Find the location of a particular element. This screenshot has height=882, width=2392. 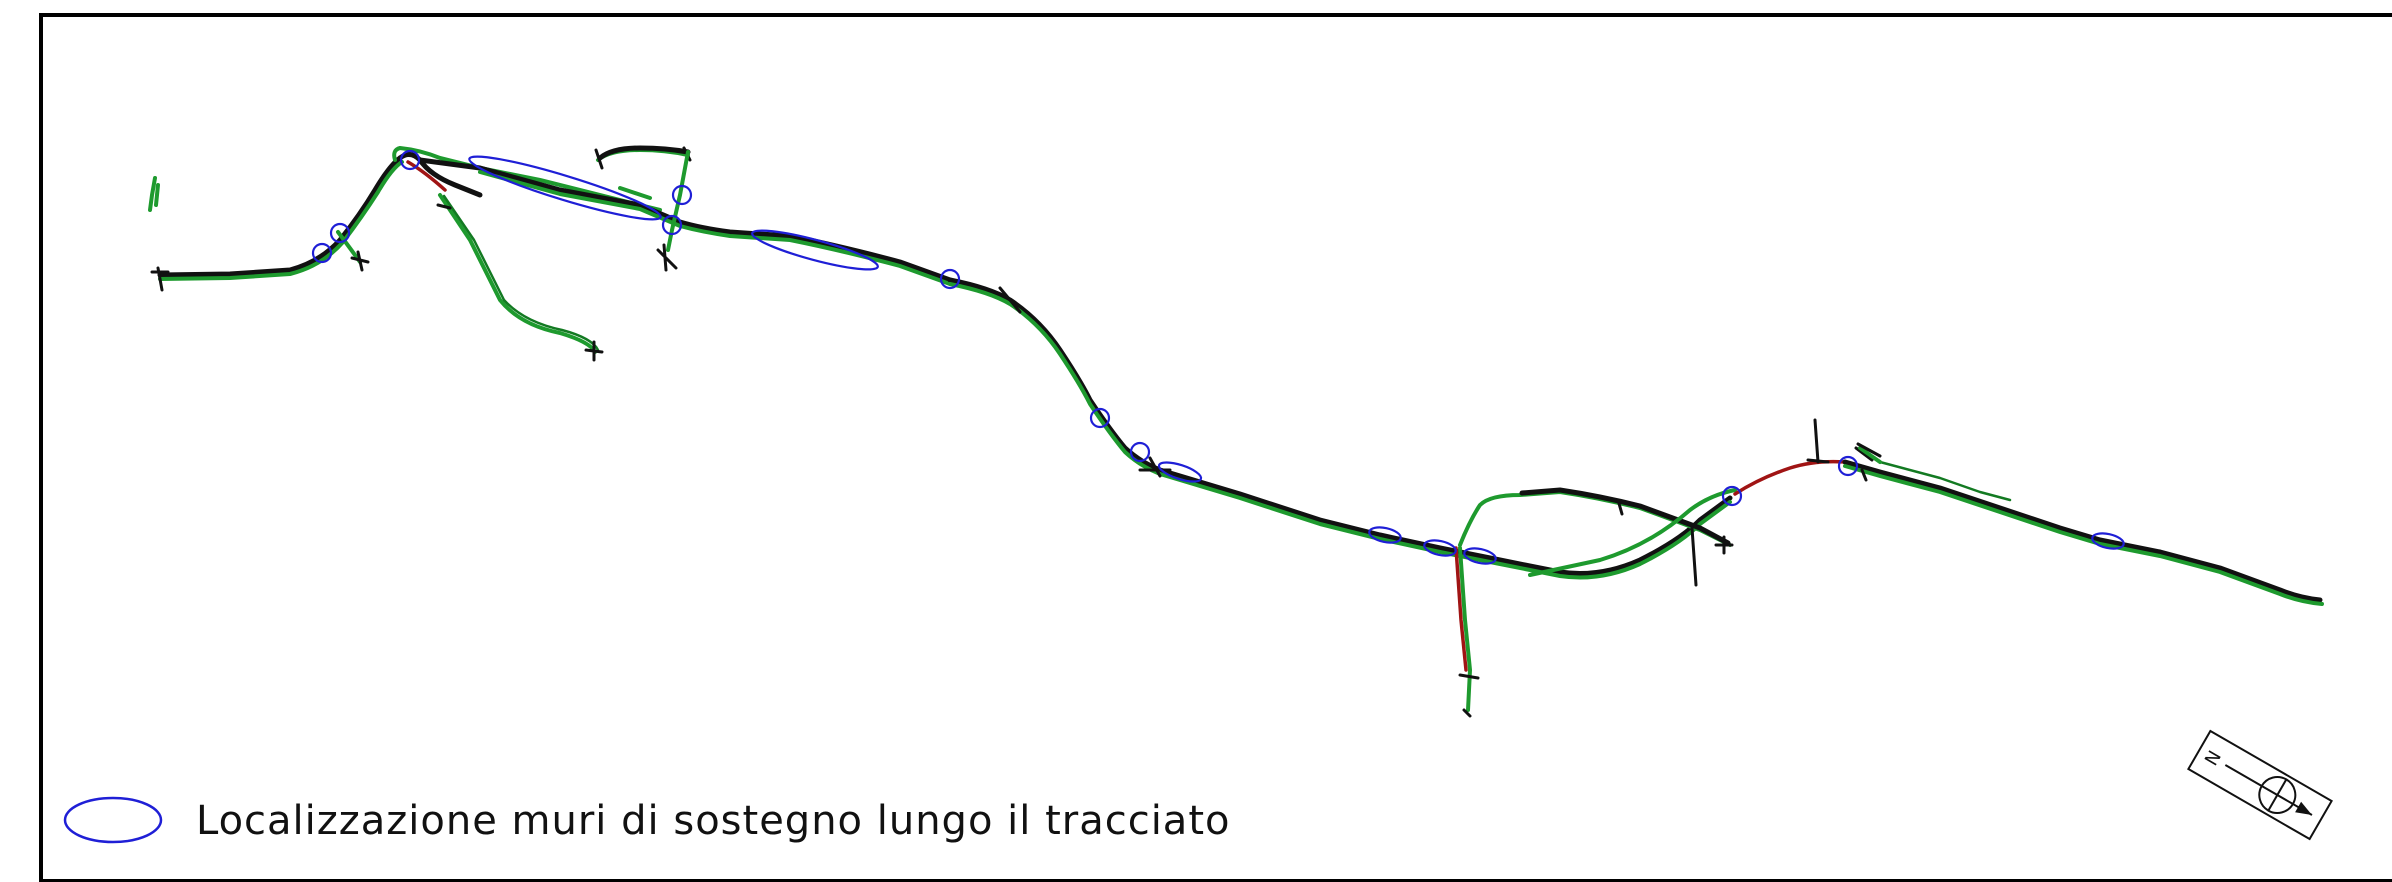

spur-south-end is located at coordinates (1469, 695).